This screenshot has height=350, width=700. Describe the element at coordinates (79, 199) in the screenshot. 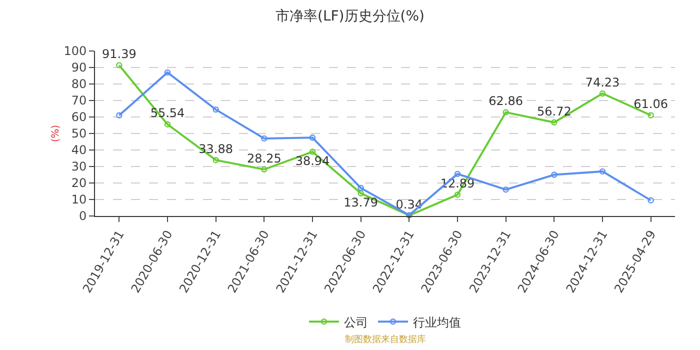

I see `y-tick-label: 10` at that location.